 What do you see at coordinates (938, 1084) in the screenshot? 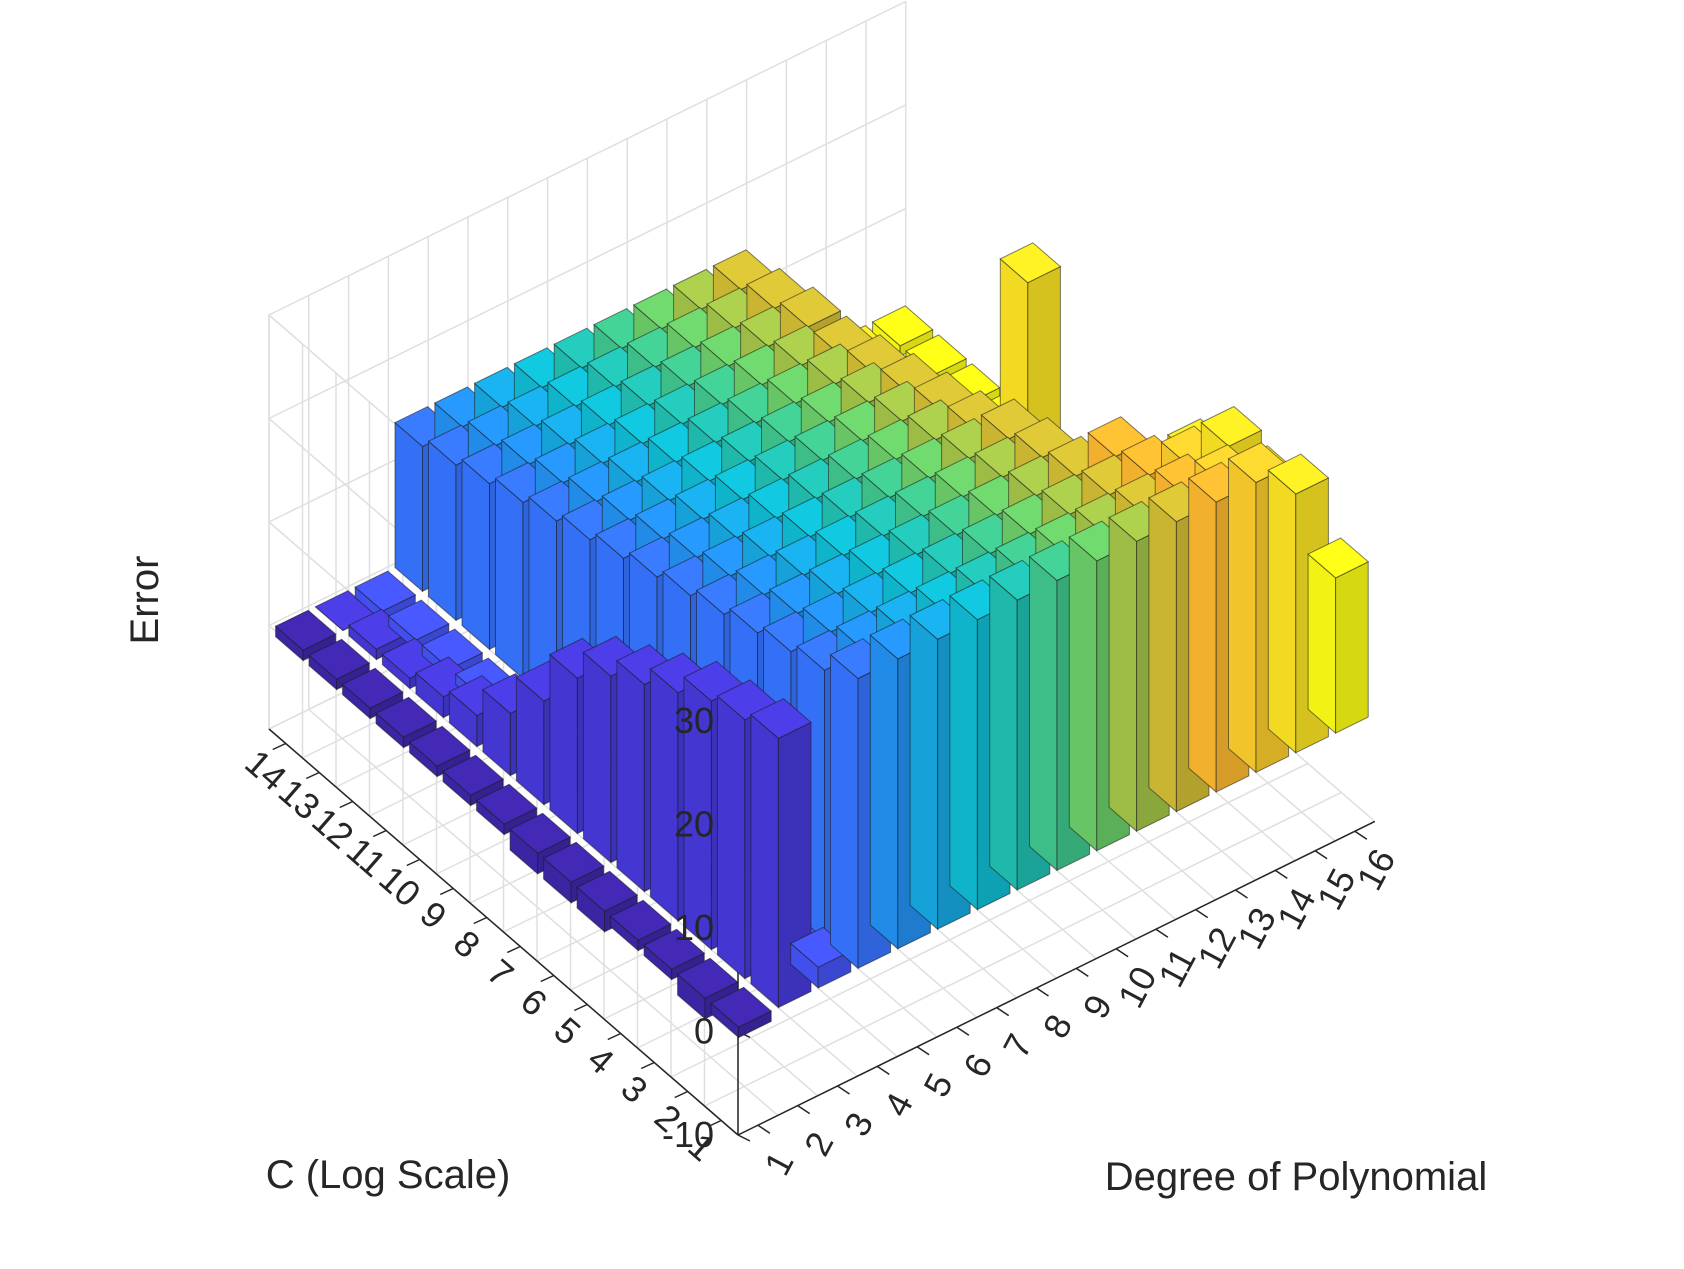
I see `y-tick-label: 5` at bounding box center [938, 1084].